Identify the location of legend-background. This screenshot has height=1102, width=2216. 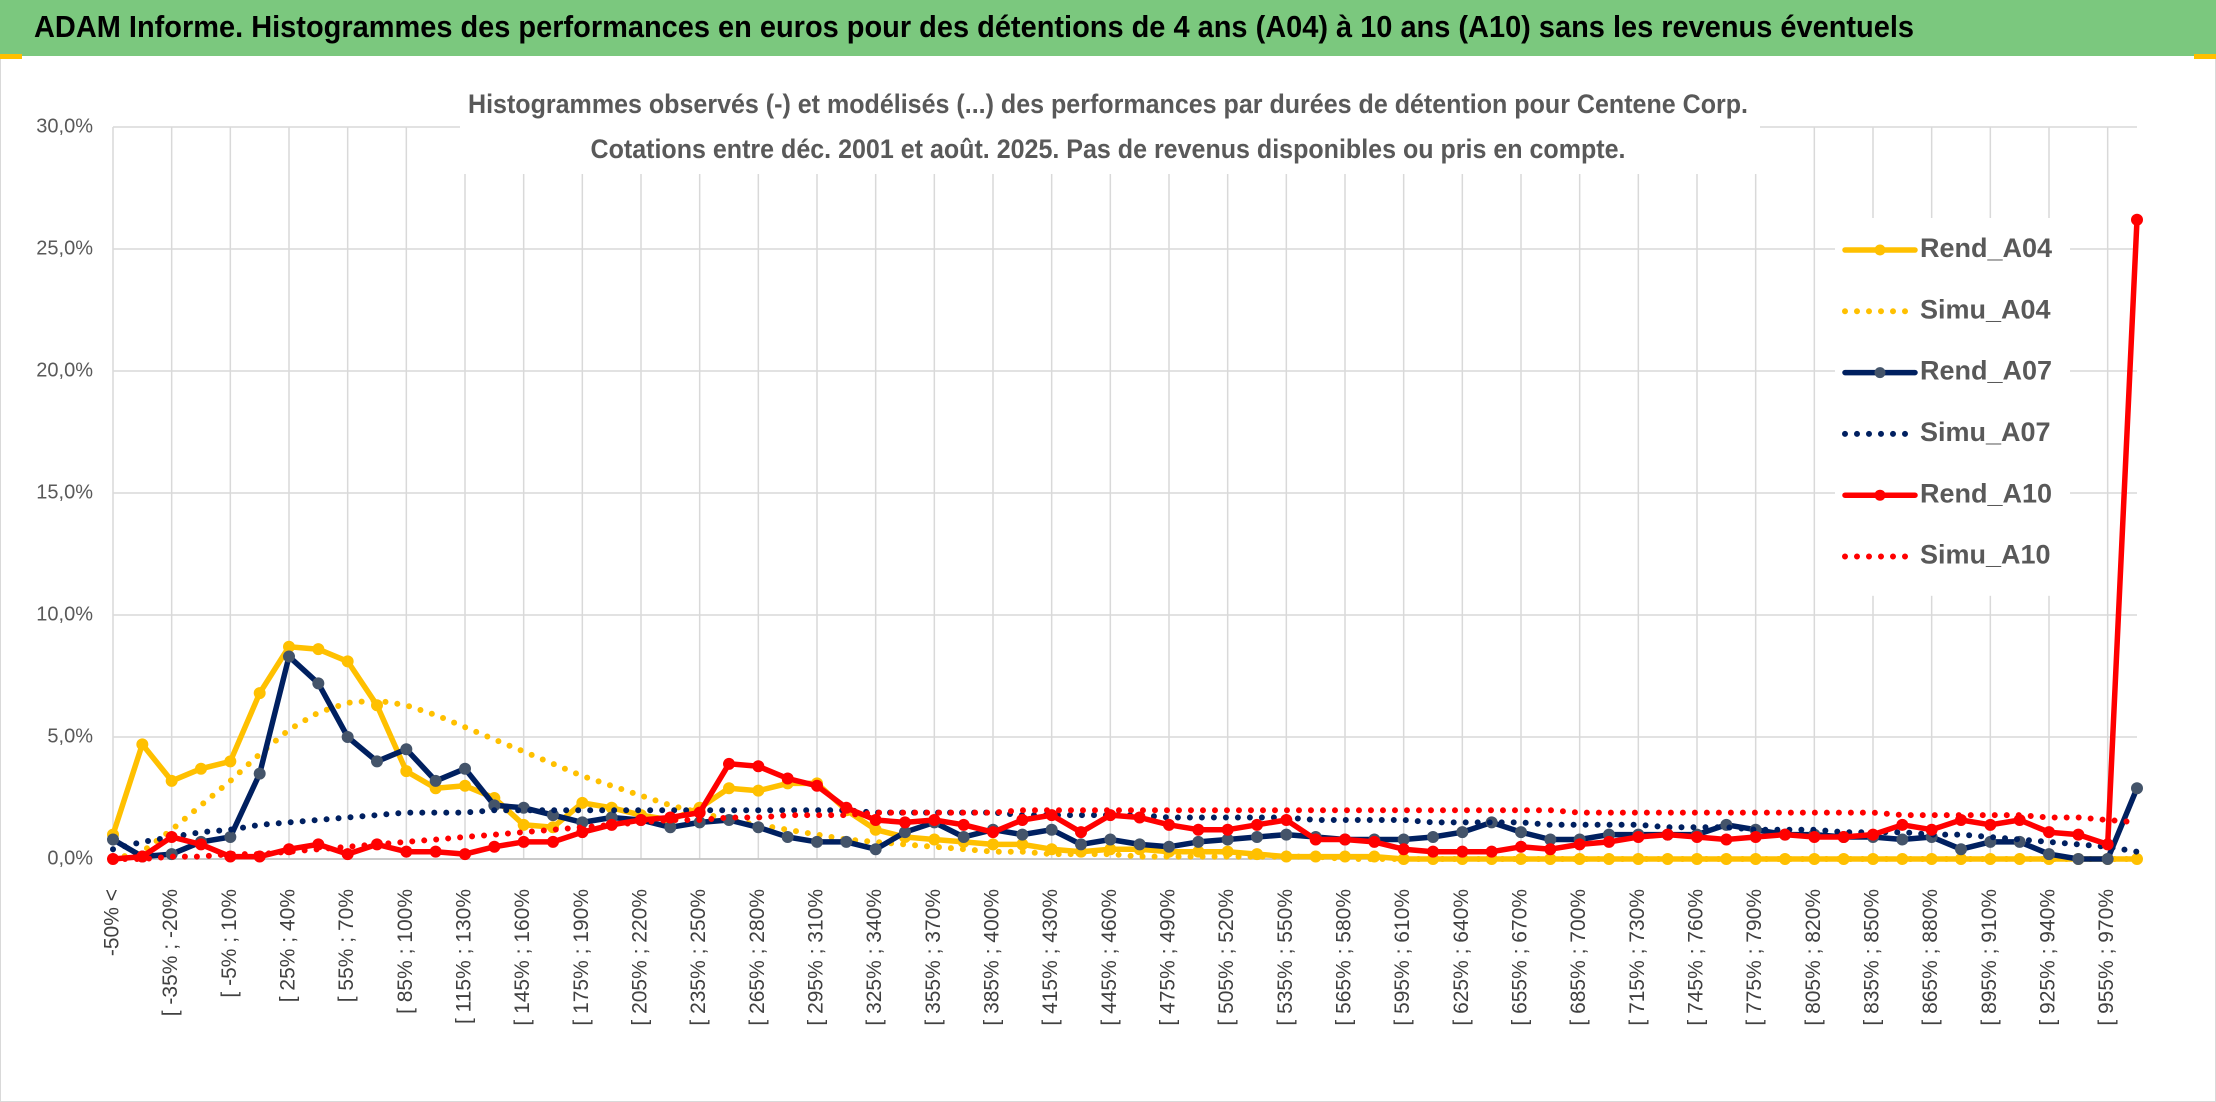
(1952, 407).